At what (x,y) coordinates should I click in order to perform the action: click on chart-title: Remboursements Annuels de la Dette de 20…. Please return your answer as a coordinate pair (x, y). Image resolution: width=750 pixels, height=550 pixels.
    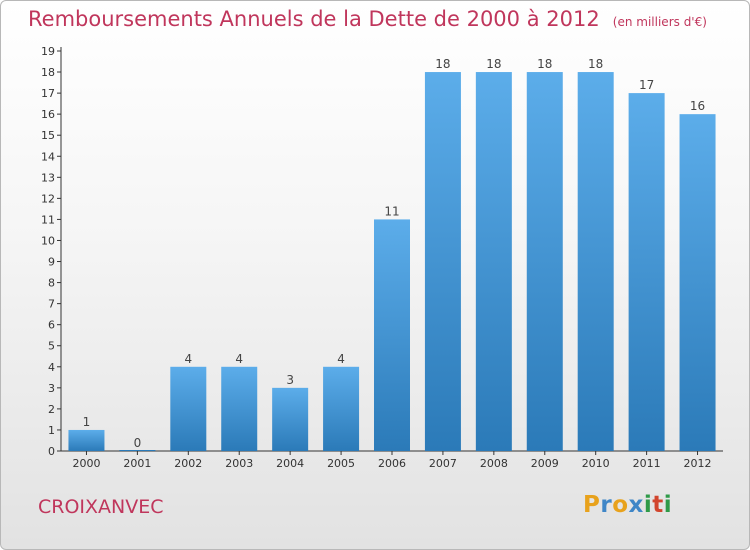
    Looking at the image, I should click on (367, 19).